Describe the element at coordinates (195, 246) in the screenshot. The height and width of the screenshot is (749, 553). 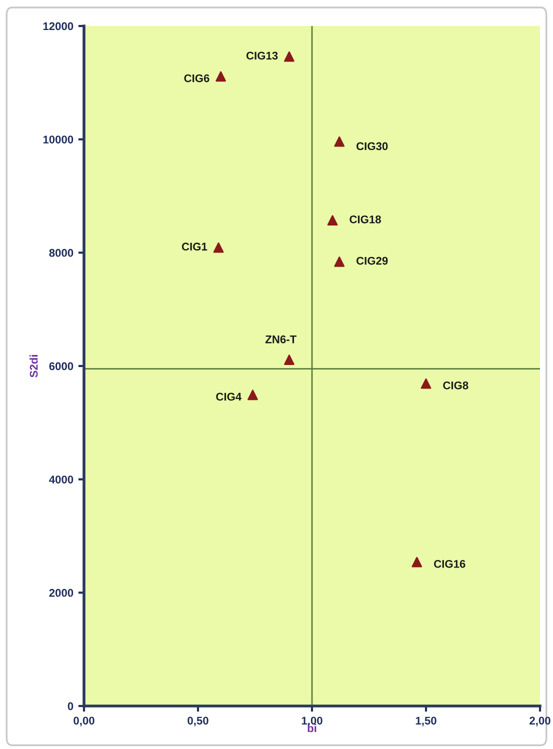
I see `annotation: CIG1` at that location.